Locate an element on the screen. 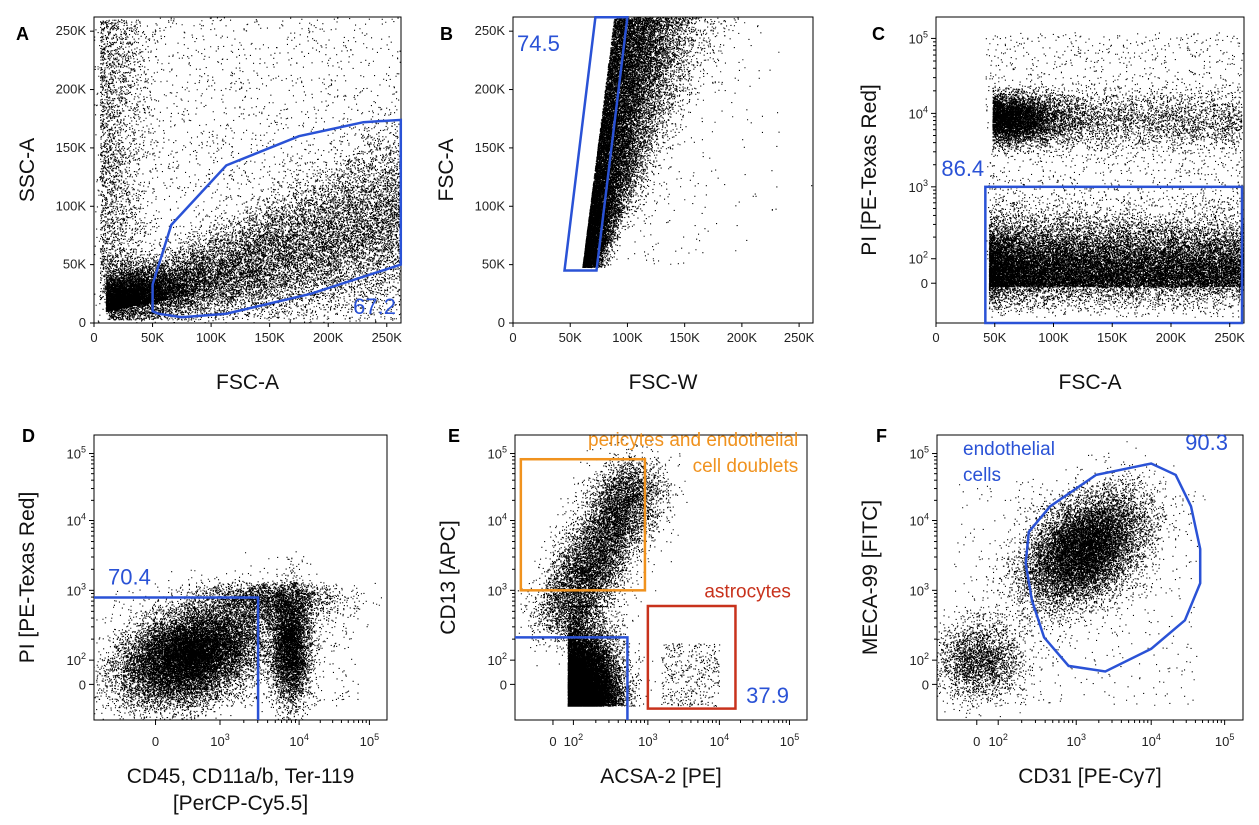  y-tick-label: 100K is located at coordinates (71, 205).